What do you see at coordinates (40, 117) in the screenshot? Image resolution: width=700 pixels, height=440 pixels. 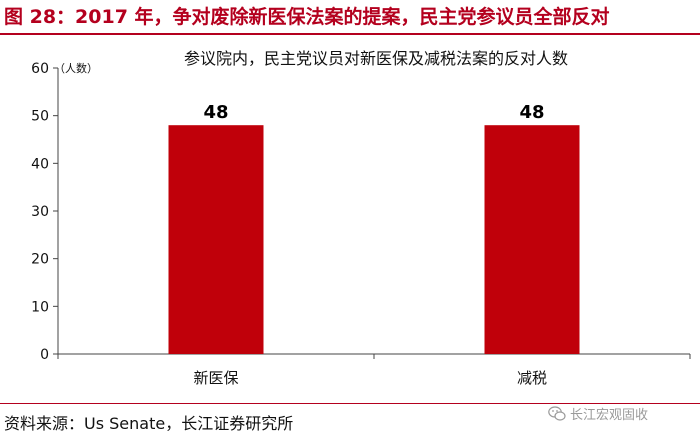 I see `y-tick-label: 50` at bounding box center [40, 117].